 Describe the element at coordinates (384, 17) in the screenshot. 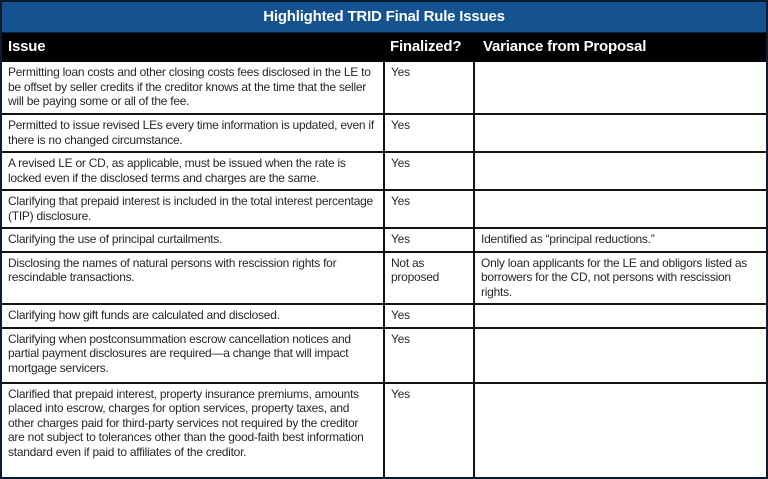

I see `table-title: Highlighted TRID Final Rule Issues` at that location.